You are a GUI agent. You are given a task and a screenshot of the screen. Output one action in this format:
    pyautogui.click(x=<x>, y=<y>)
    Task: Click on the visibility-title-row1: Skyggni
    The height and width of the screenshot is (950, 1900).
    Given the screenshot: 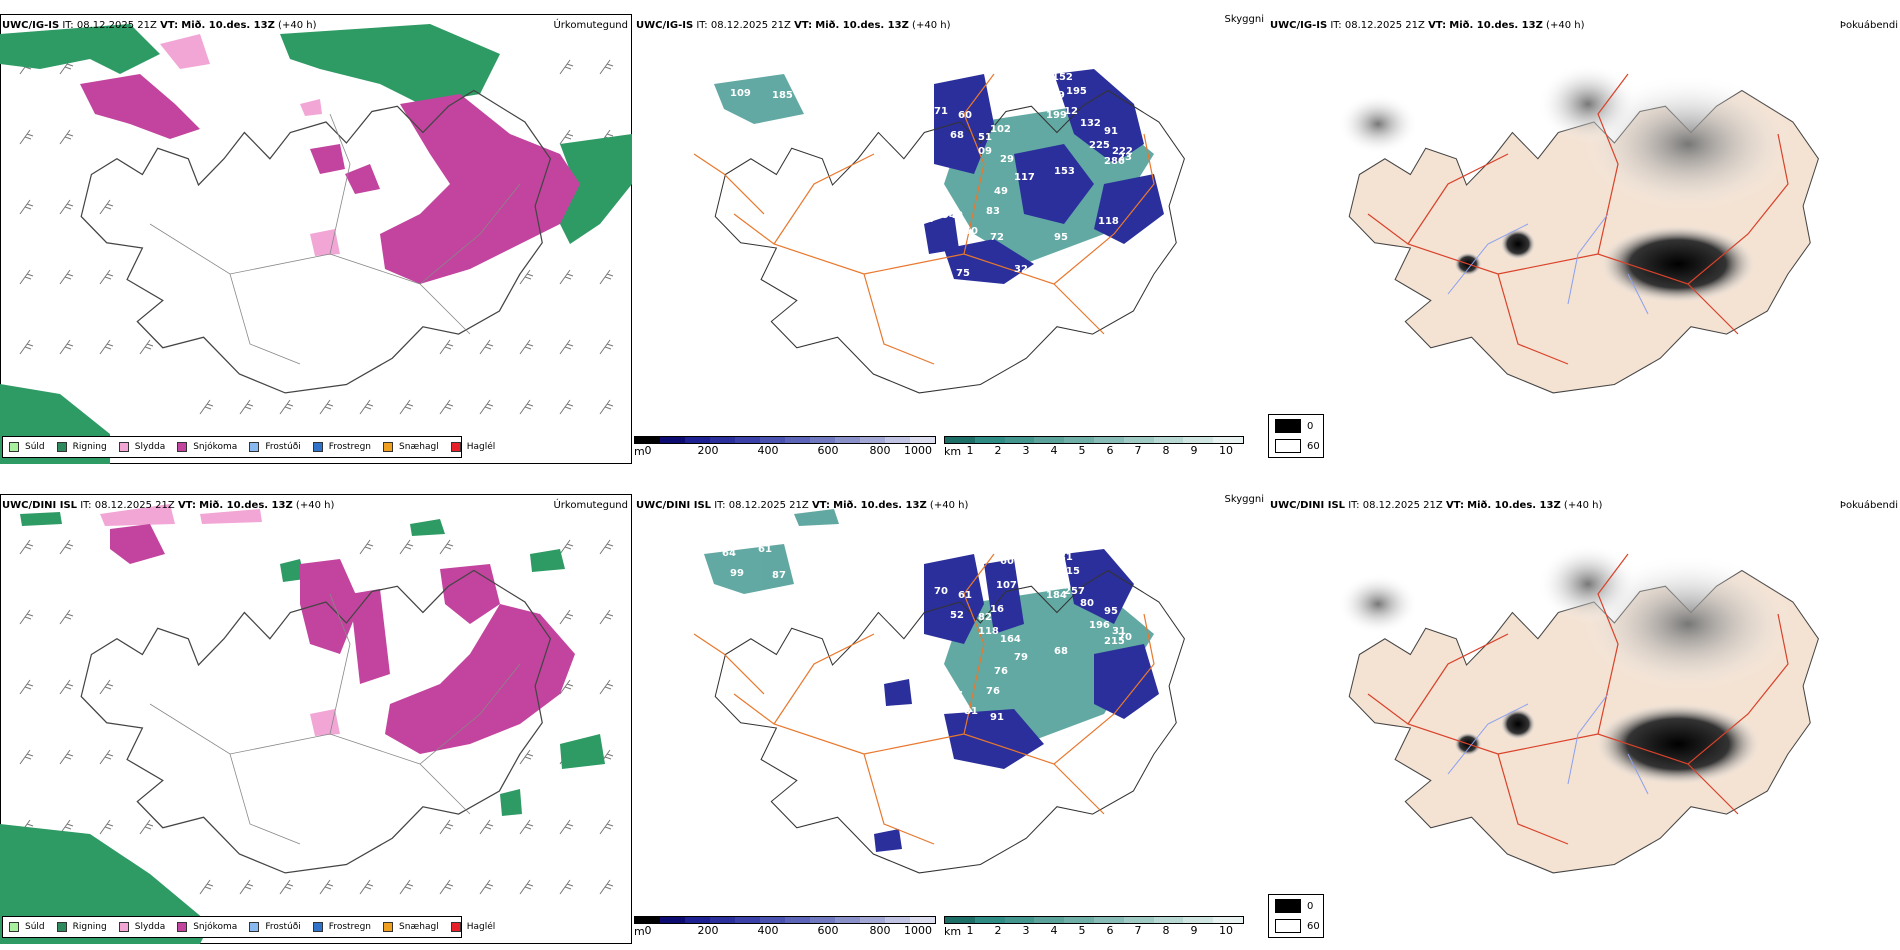 What is the action you would take?
    pyautogui.click(x=1244, y=19)
    